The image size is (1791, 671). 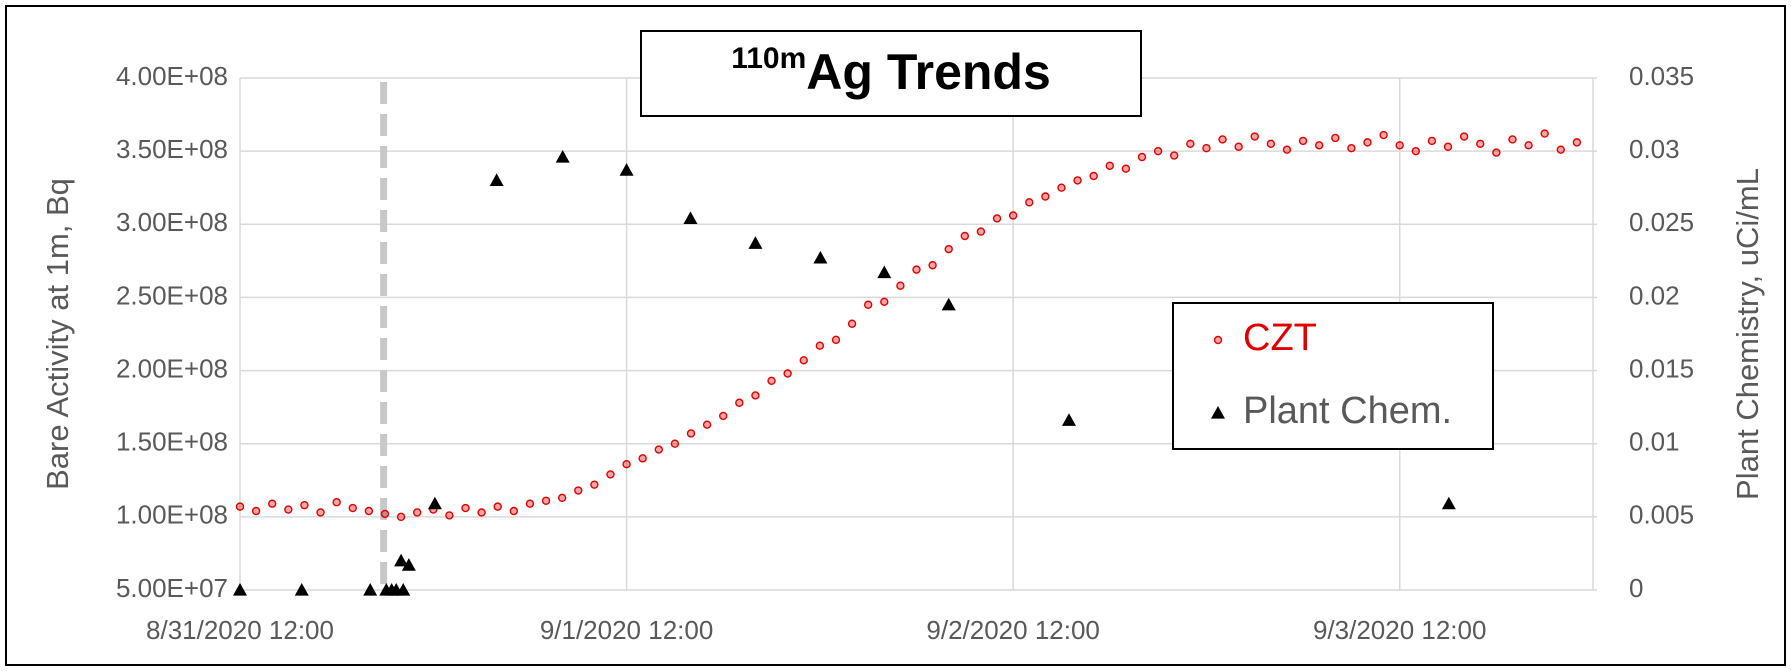 What do you see at coordinates (172, 588) in the screenshot?
I see `y-tick-label: 5.00E+07` at bounding box center [172, 588].